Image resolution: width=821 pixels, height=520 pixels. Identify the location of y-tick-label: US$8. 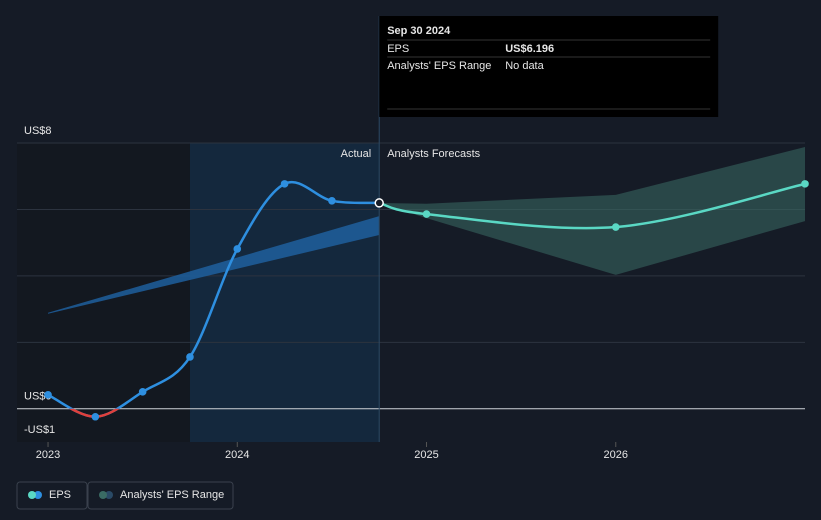
(38, 131).